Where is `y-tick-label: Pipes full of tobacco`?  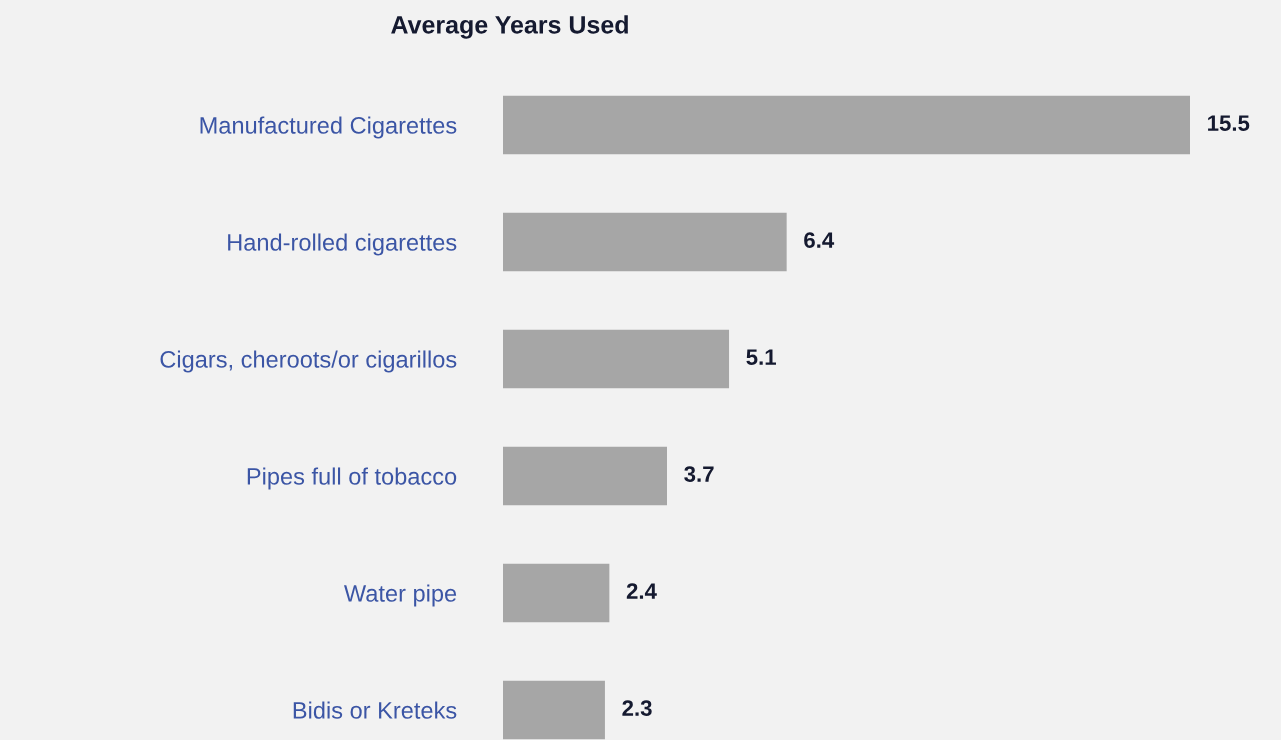
y-tick-label: Pipes full of tobacco is located at coordinates (352, 478).